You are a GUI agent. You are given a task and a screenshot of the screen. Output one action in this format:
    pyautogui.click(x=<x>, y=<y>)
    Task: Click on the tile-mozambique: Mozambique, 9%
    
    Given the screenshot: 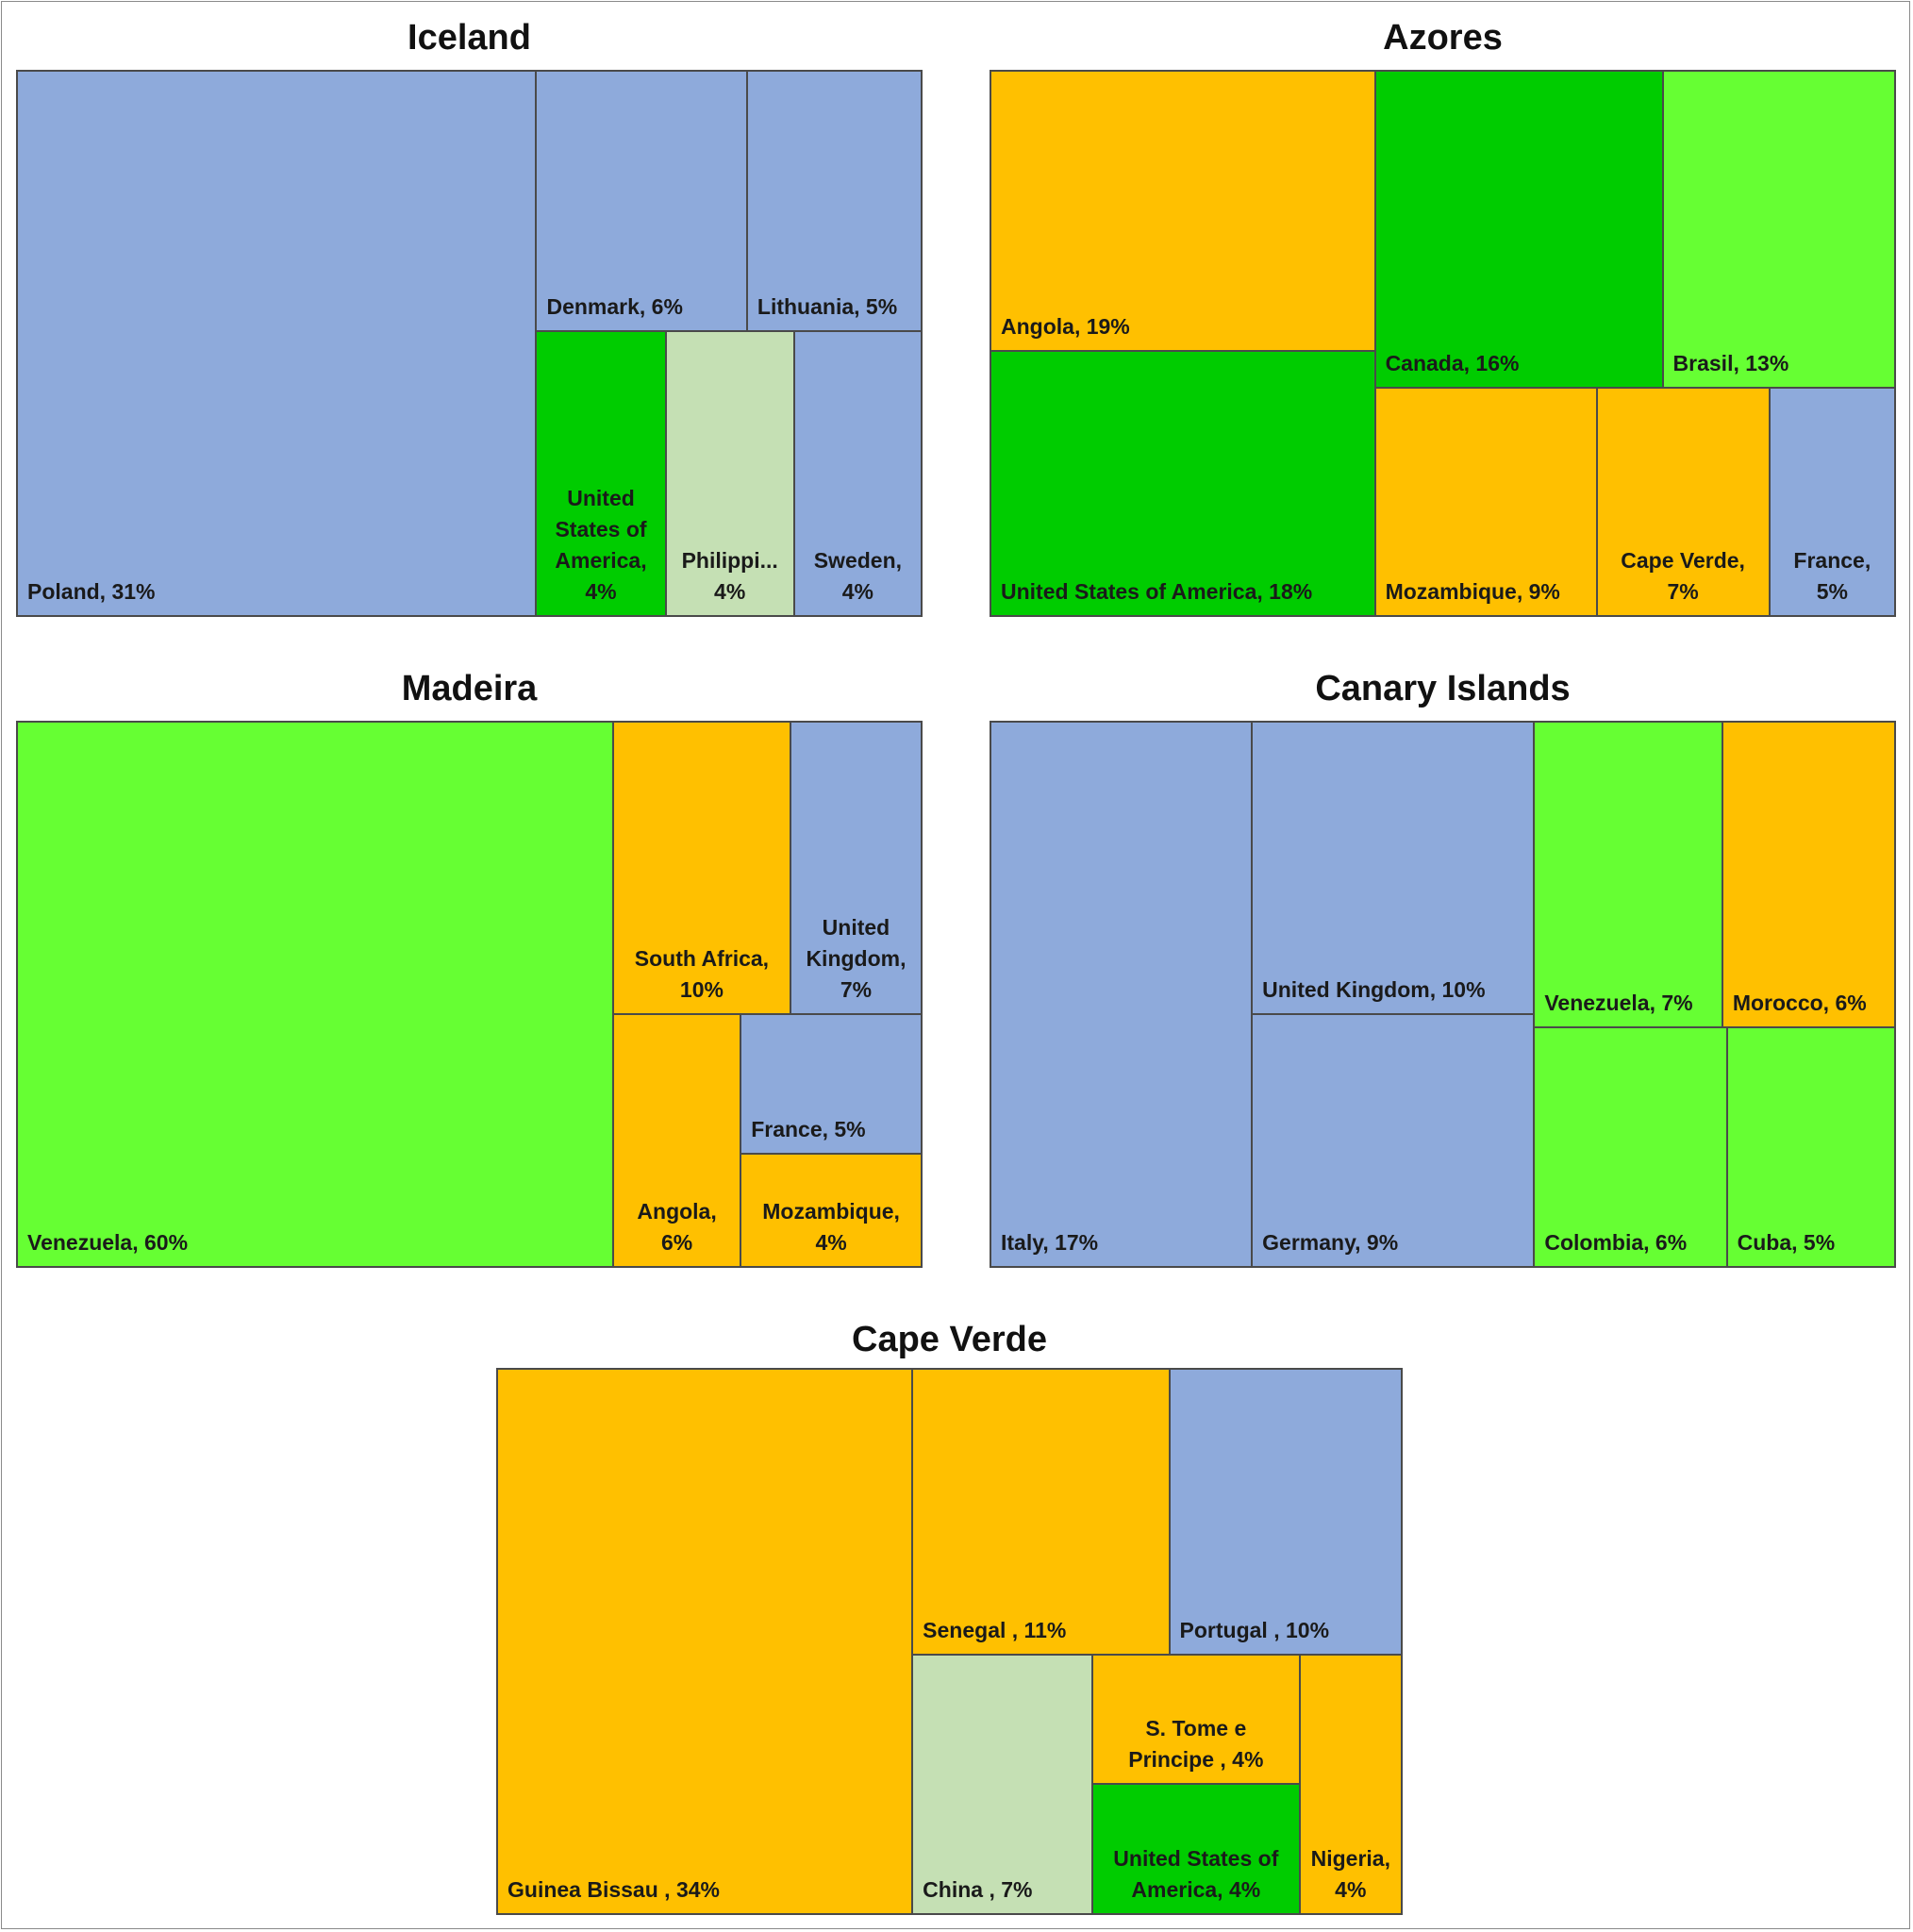 What is the action you would take?
    pyautogui.click(x=1486, y=501)
    